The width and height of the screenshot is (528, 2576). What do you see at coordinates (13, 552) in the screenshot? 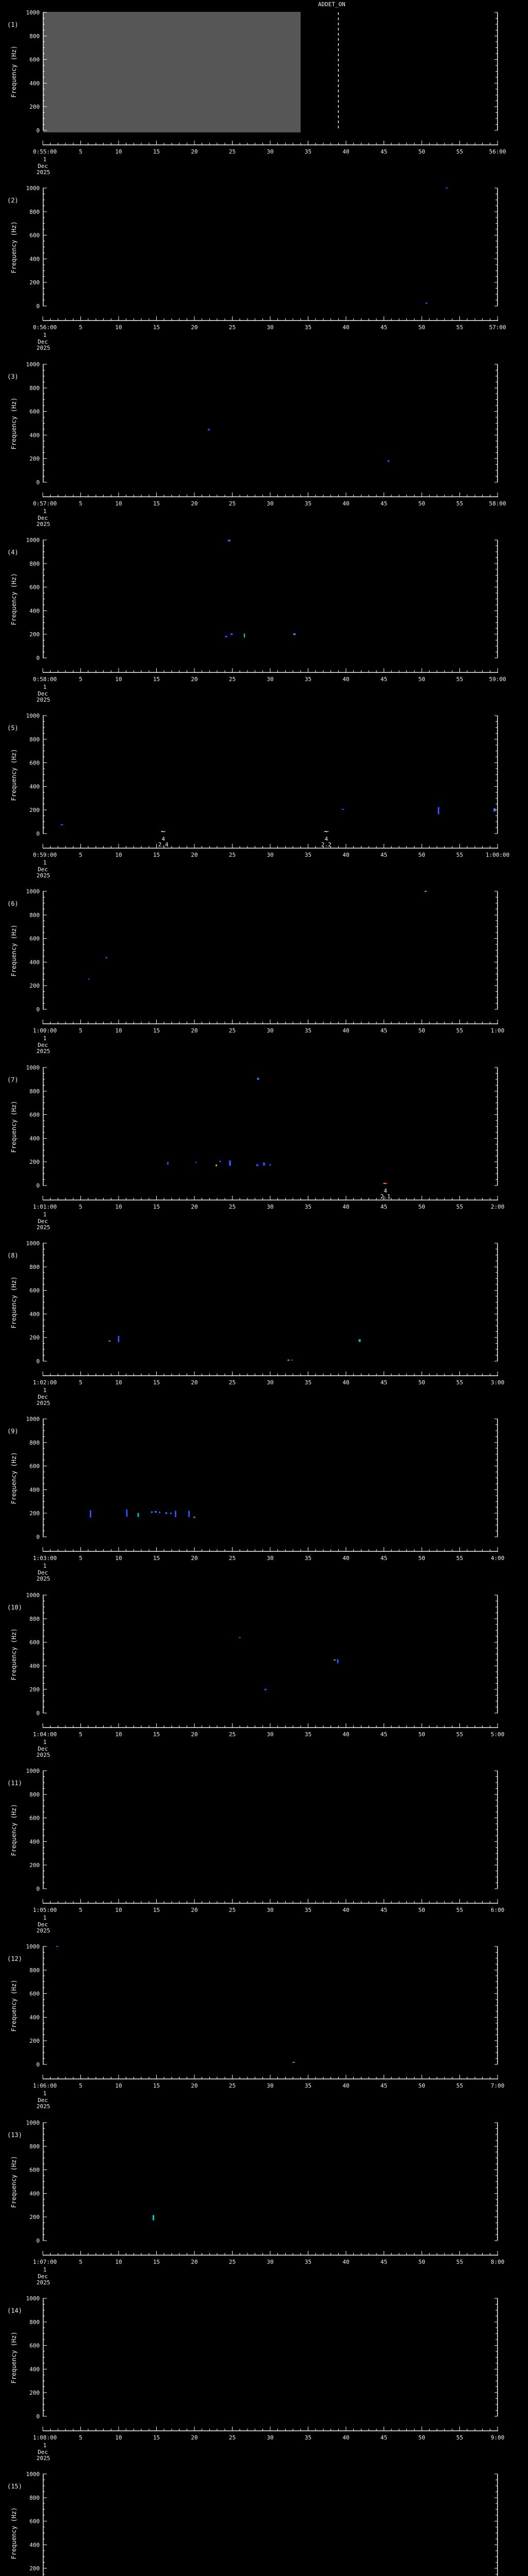
I see `panel-index-label: (4)` at bounding box center [13, 552].